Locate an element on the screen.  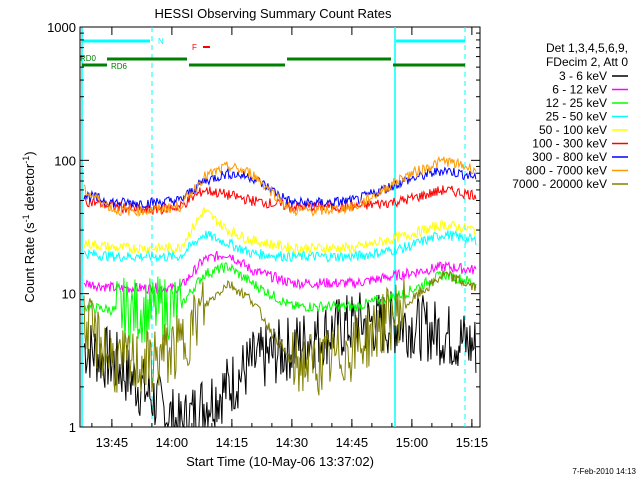
legend-entry-label: 100 - 300 keV is located at coordinates (569, 144).